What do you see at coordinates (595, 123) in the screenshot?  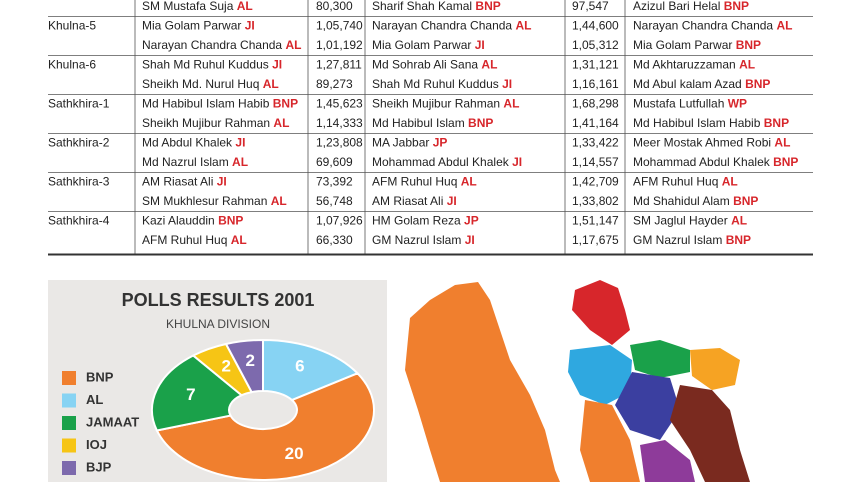 I see `votes: 1,41,164` at bounding box center [595, 123].